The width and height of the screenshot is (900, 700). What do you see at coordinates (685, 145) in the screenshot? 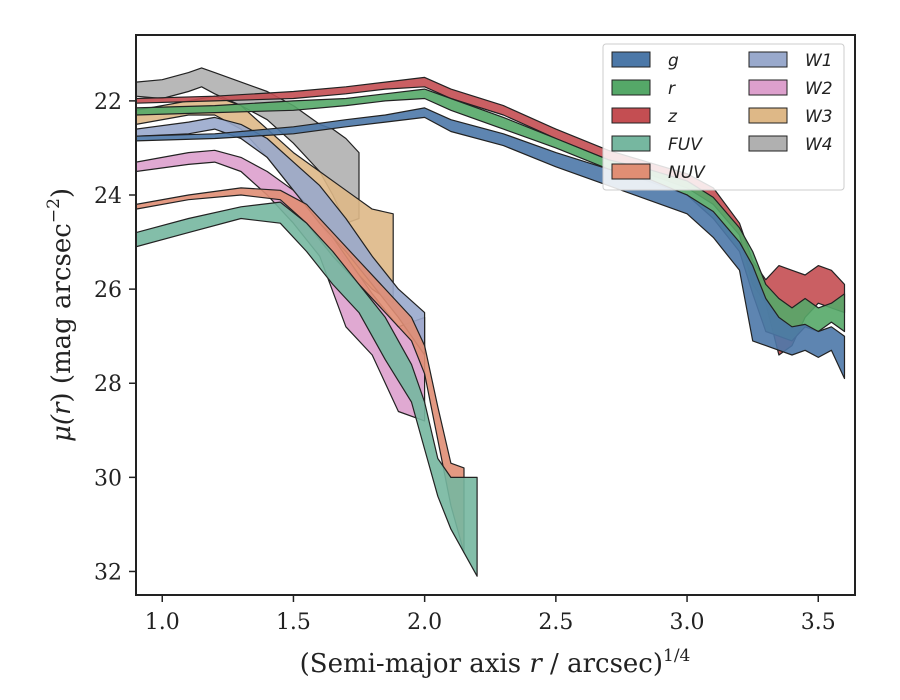
I see `legend-label-fuv: FUV` at bounding box center [685, 145].